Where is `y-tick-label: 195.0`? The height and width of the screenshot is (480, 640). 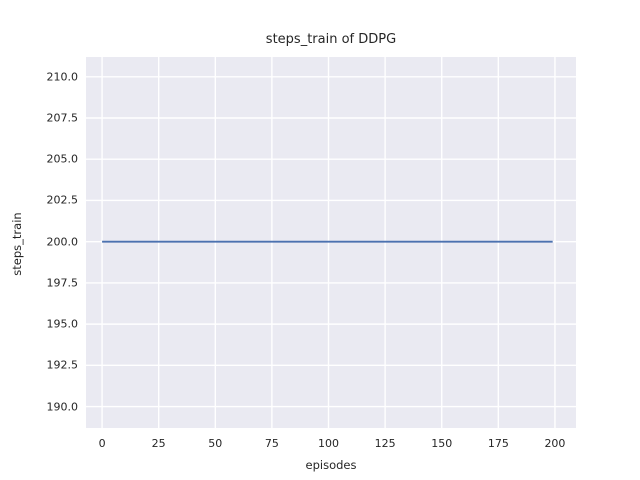 y-tick-label: 195.0 is located at coordinates (62, 324).